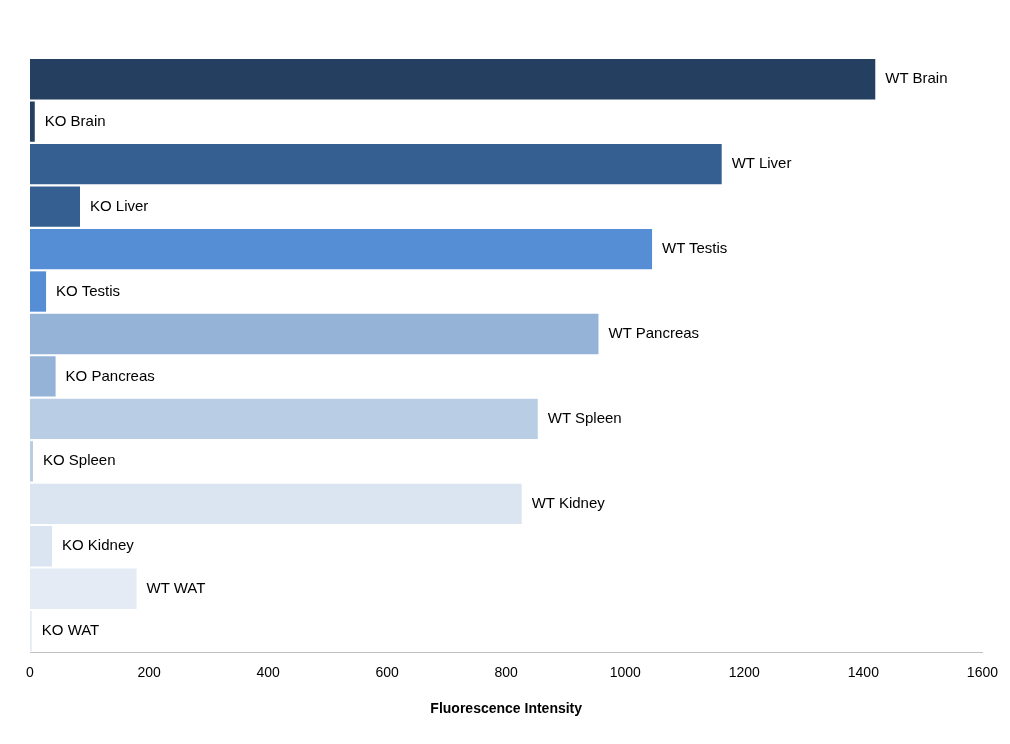  Describe the element at coordinates (568, 502) in the screenshot. I see `y-tick-label: WT Kidney` at that location.